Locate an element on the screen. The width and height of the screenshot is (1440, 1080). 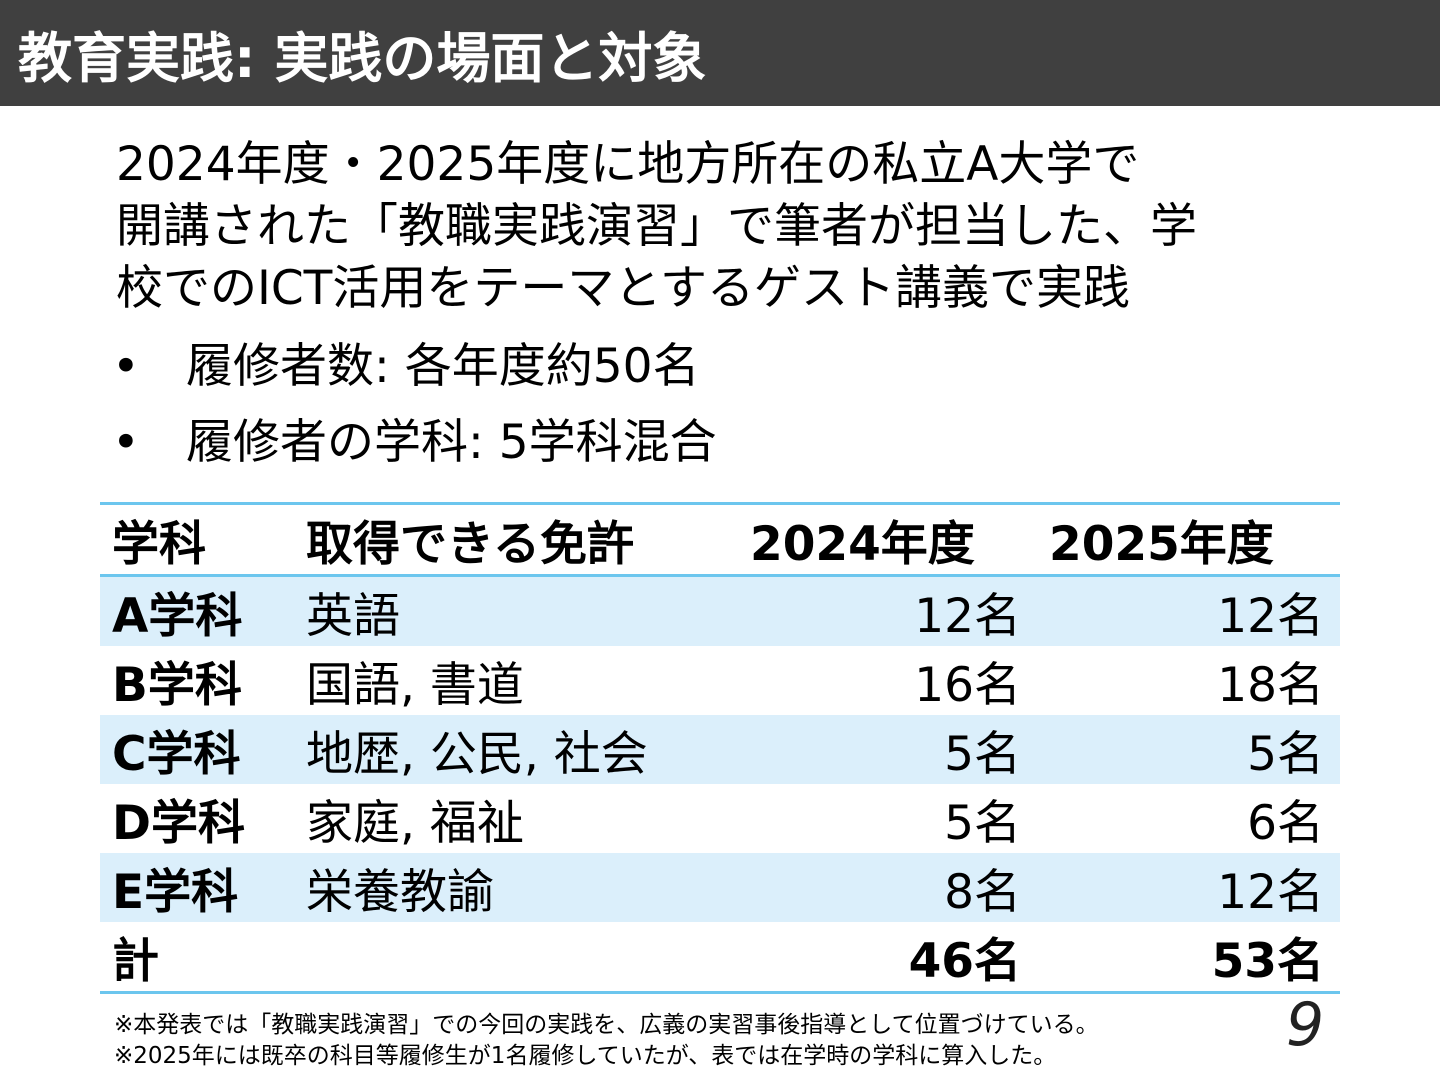
bullet-text: 履修者の学科: 5学科混合 is located at coordinates (451, 442).